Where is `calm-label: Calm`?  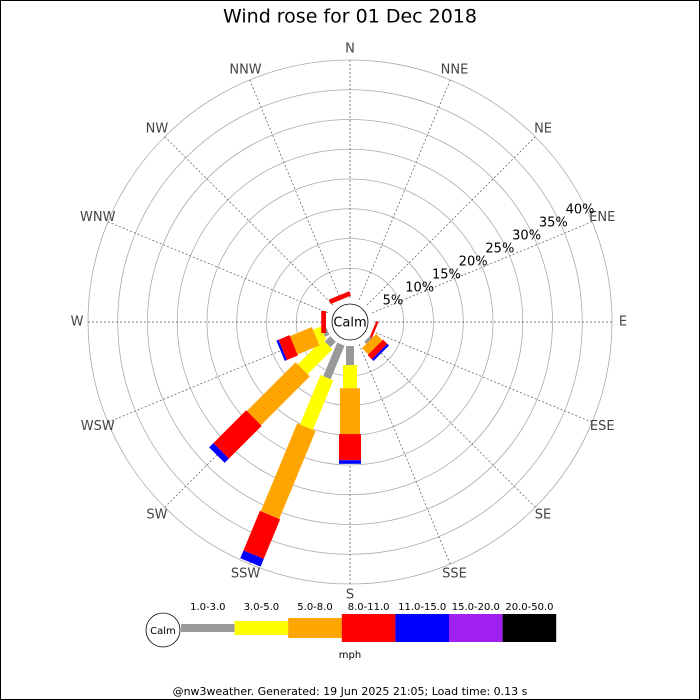
calm-label: Calm is located at coordinates (349, 323).